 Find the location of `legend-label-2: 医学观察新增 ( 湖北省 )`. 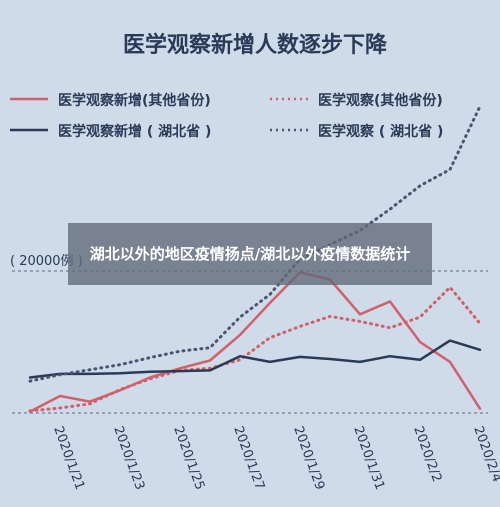

legend-label-2: 医学观察新增 ( 湖北省 ) is located at coordinates (134, 131).